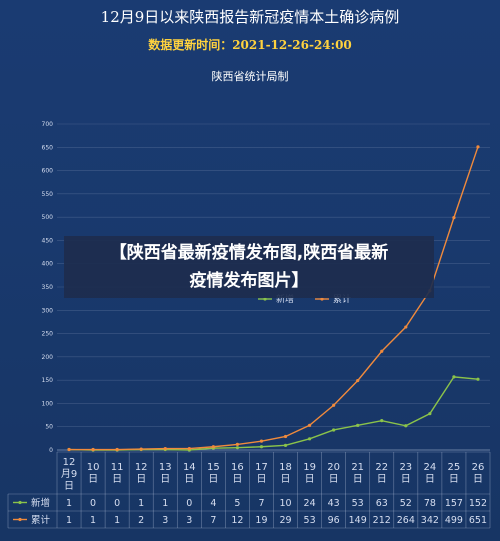 This screenshot has height=541, width=500. What do you see at coordinates (382, 503) in the screenshot?
I see `table-cell-value: 63` at bounding box center [382, 503].